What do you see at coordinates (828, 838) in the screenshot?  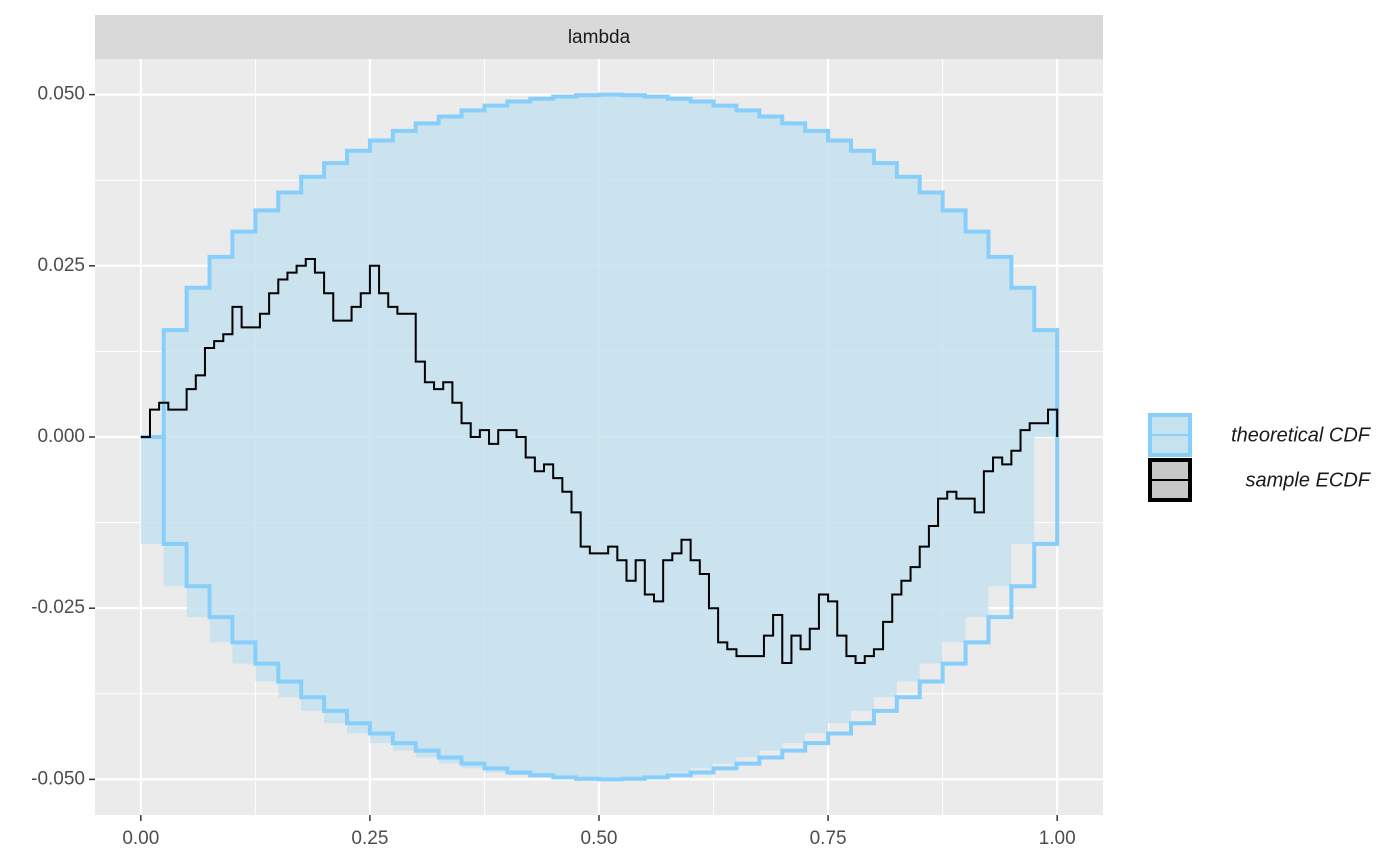 I see `x-tick-label: 0.75` at bounding box center [828, 838].